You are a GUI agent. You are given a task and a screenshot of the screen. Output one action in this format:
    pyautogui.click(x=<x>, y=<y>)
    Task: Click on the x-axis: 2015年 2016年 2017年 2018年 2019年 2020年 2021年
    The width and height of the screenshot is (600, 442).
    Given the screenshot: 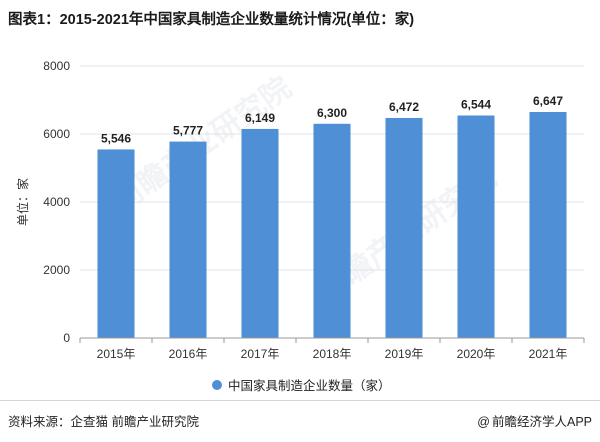 What is the action you would take?
    pyautogui.click(x=332, y=349)
    